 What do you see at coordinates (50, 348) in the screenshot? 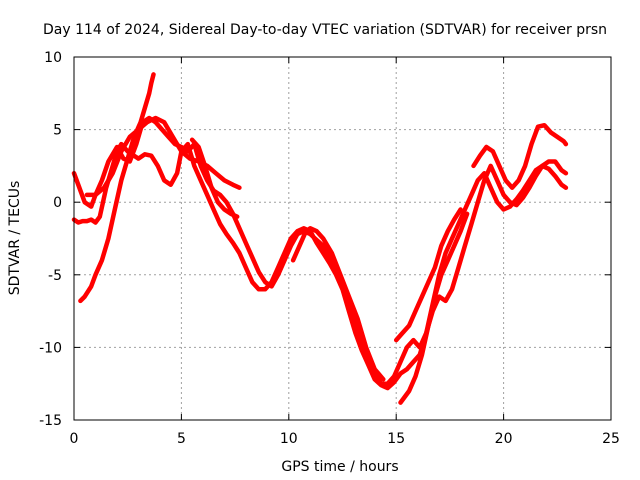
I see `y-tick-label-1: -10` at bounding box center [50, 348].